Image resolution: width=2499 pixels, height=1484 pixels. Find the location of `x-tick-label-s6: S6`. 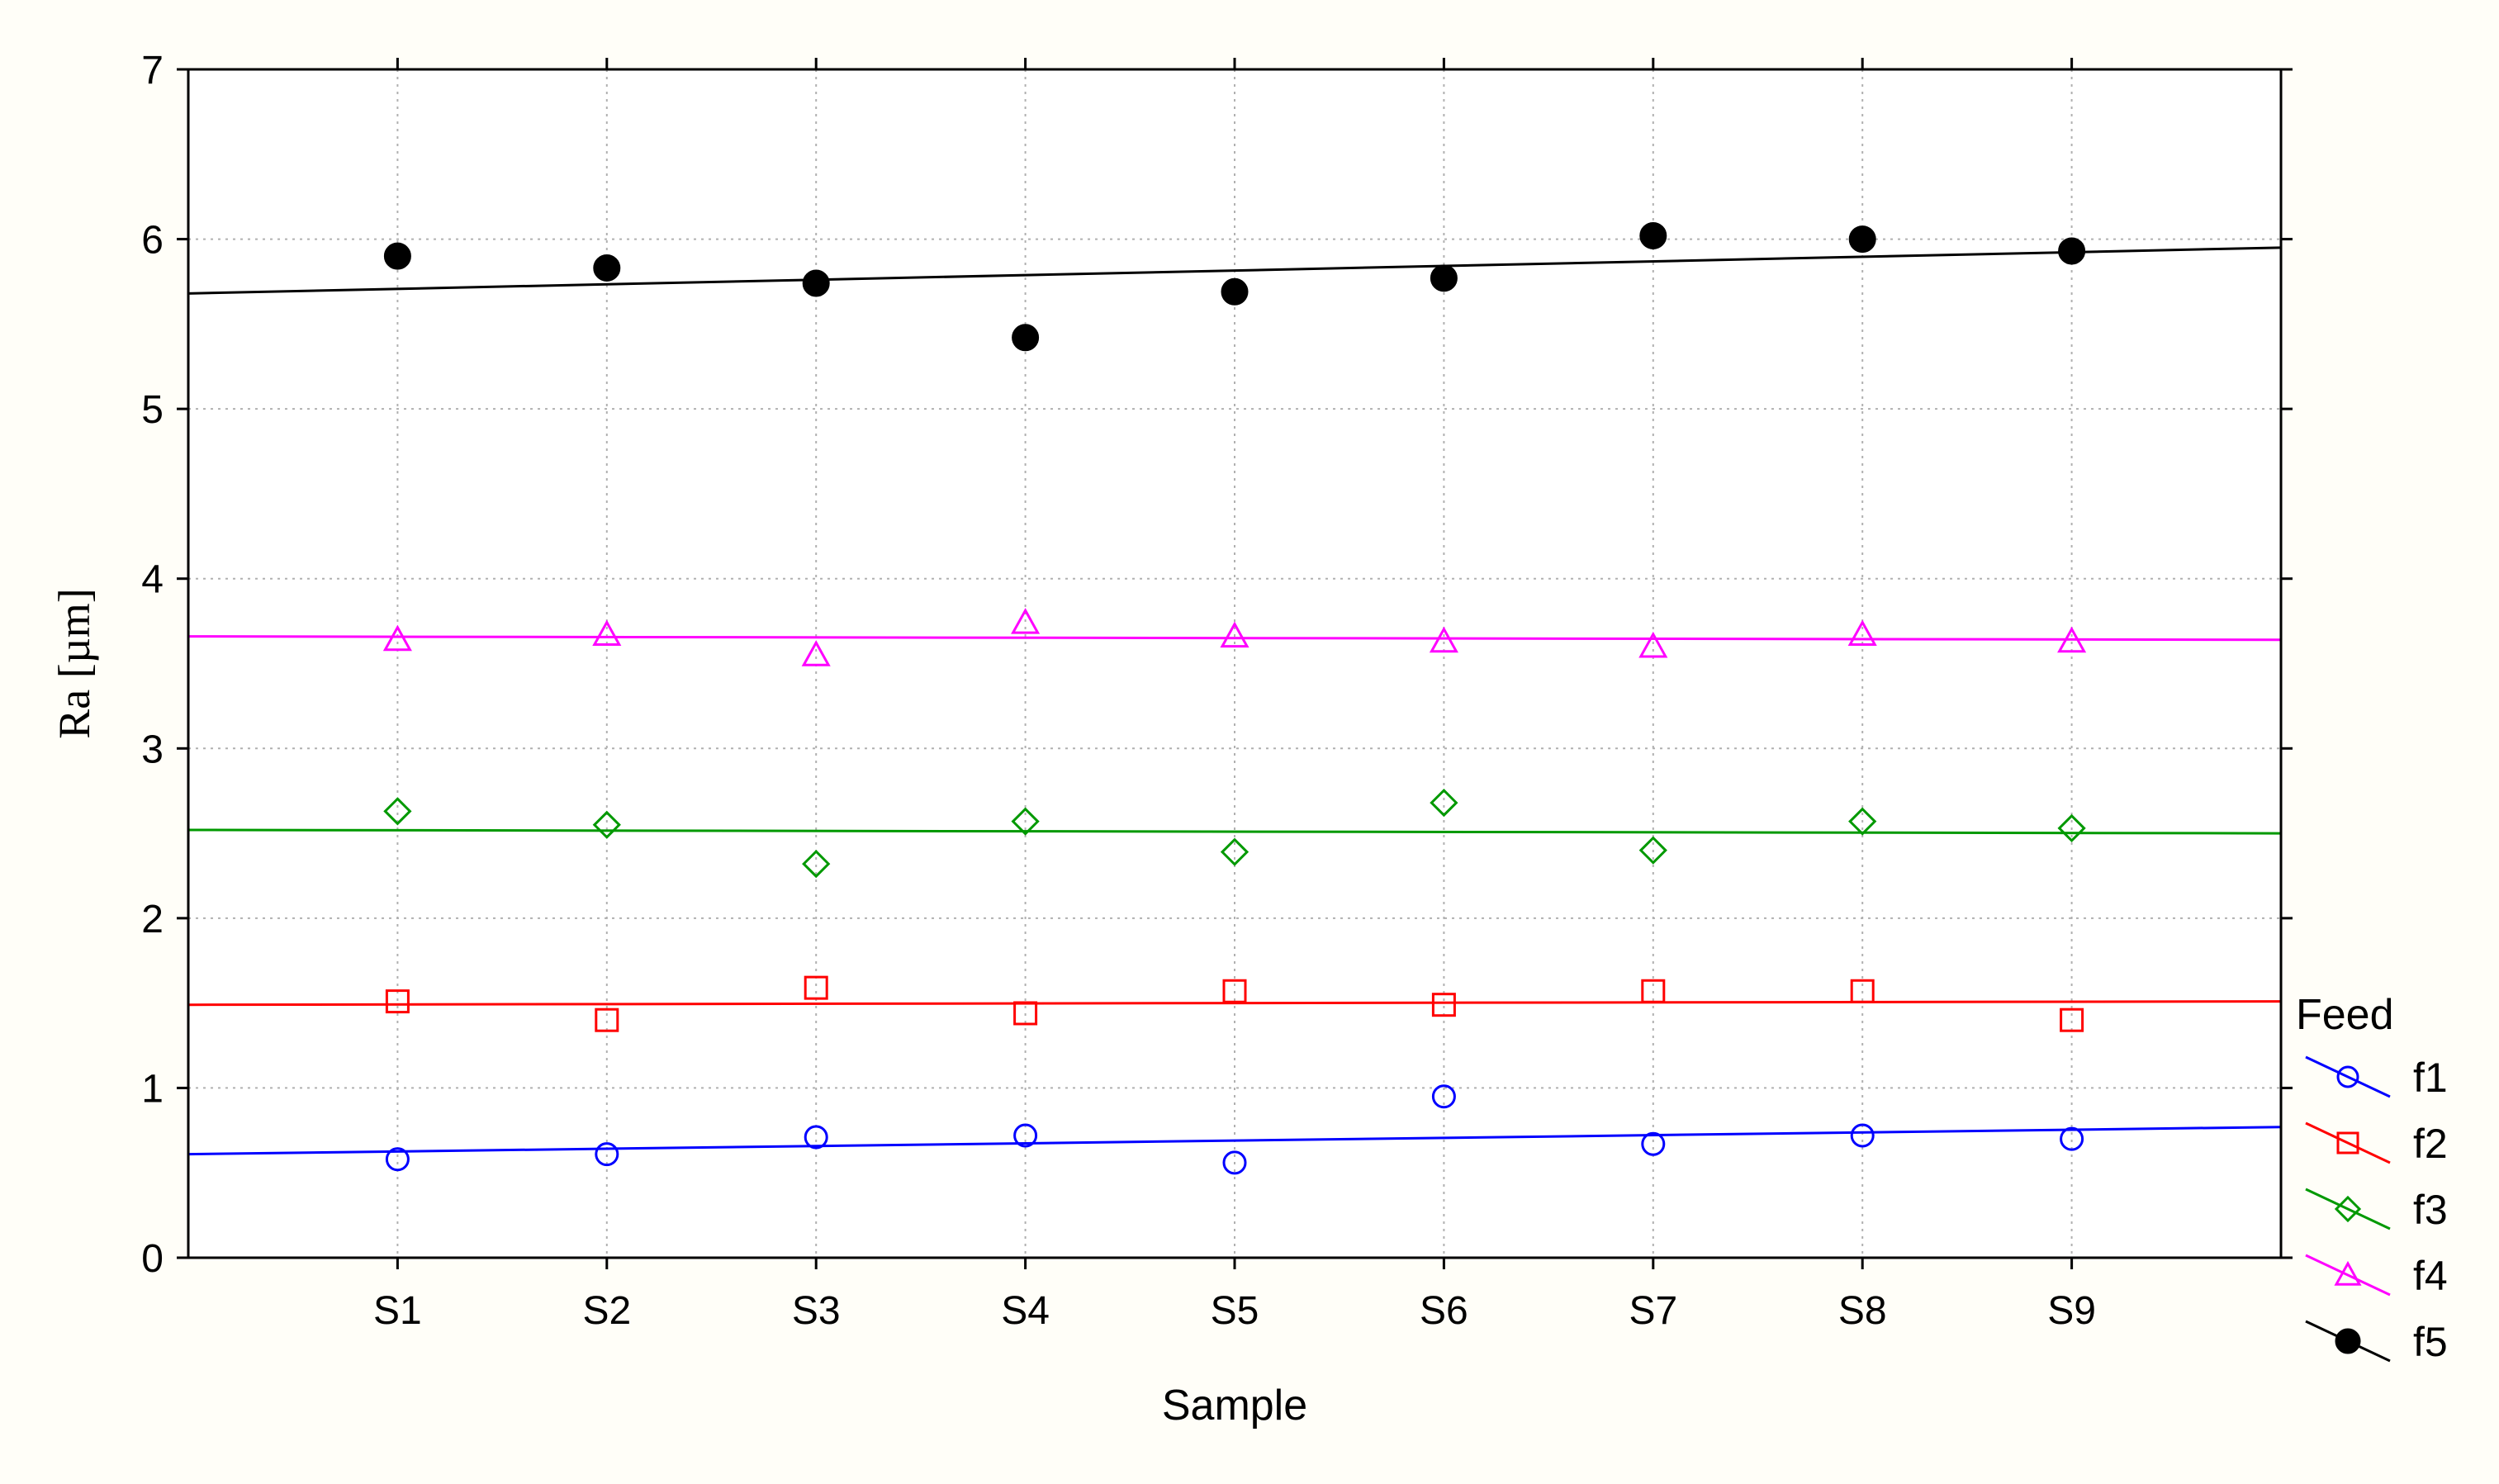

x-tick-label-s6: S6 is located at coordinates (1444, 1311).